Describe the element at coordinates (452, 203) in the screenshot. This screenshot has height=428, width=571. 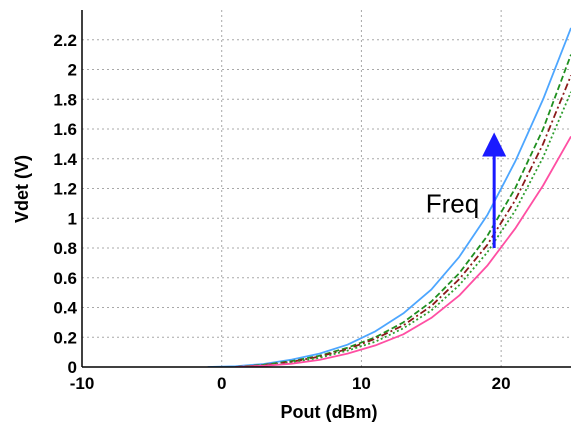
I see `freq-annotation-label: Freq` at that location.